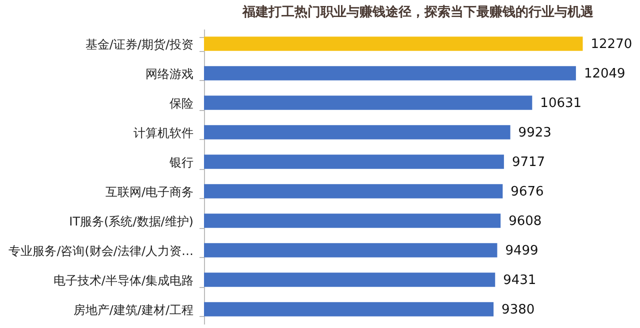  I want to click on y-tick-label: 银行, so click(181, 162).